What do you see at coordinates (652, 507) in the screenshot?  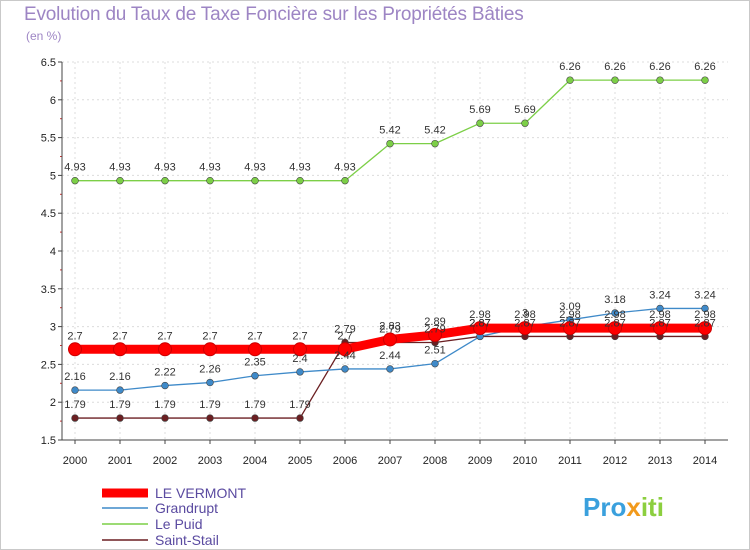 I see `logo-part-3: iti` at bounding box center [652, 507].